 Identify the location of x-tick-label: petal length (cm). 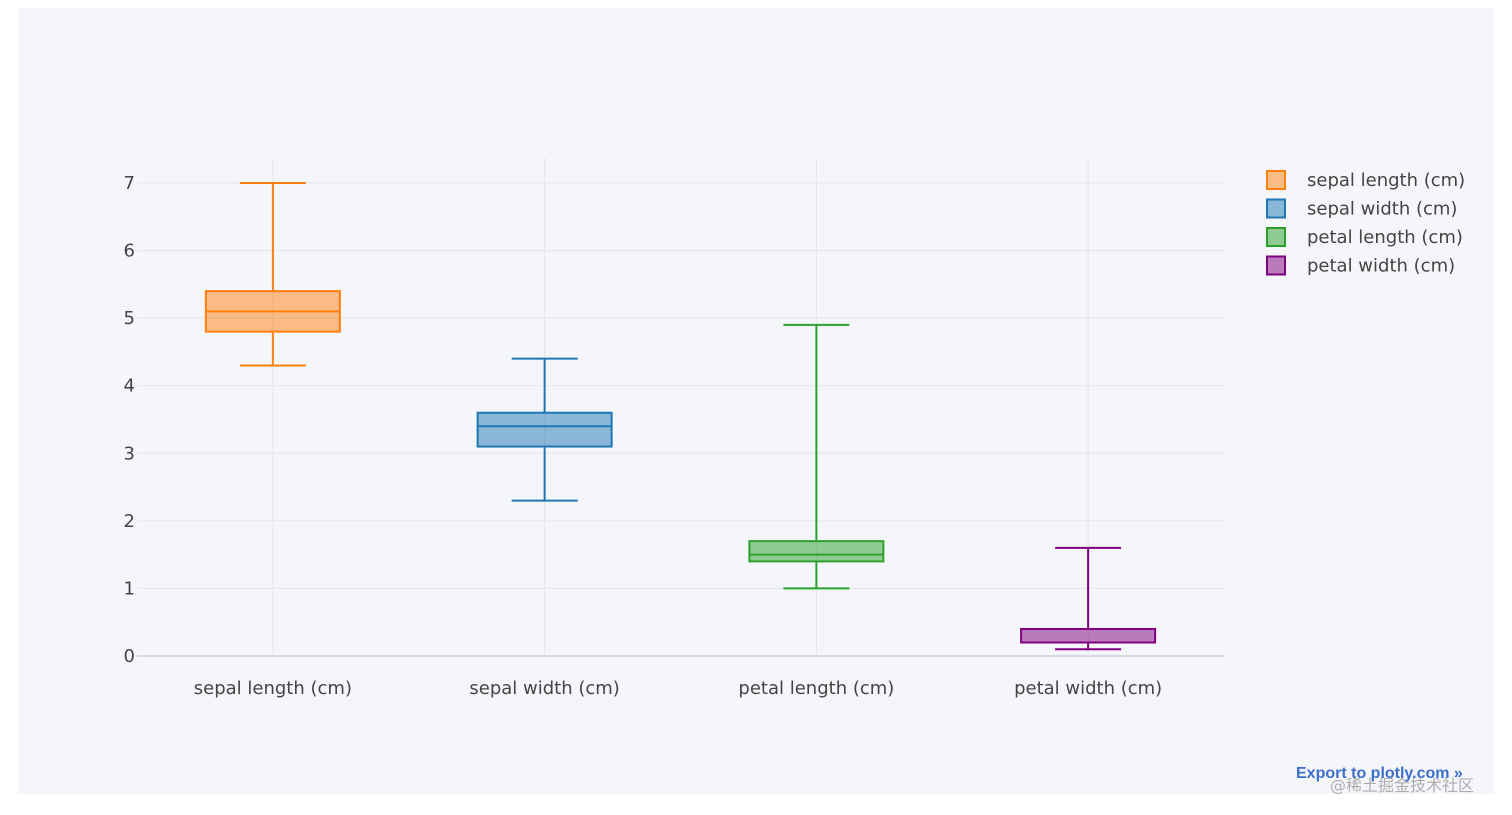
(816, 688).